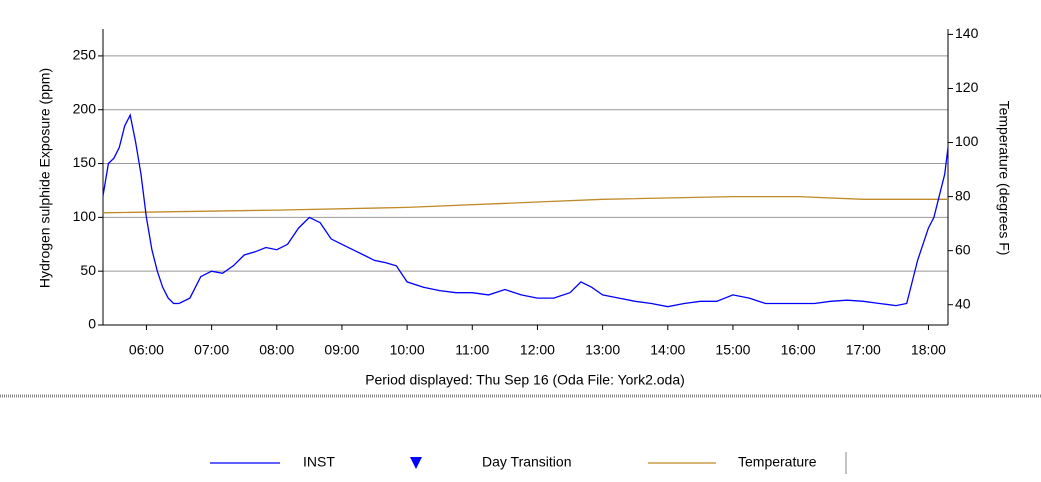 The width and height of the screenshot is (1041, 482). I want to click on y2-tick-label: 100, so click(967, 141).